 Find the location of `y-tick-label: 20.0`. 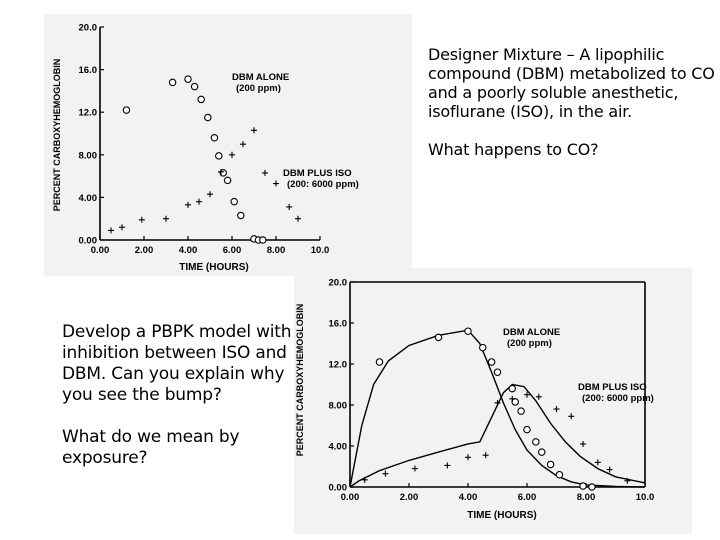

y-tick-label: 20.0 is located at coordinates (88, 28).